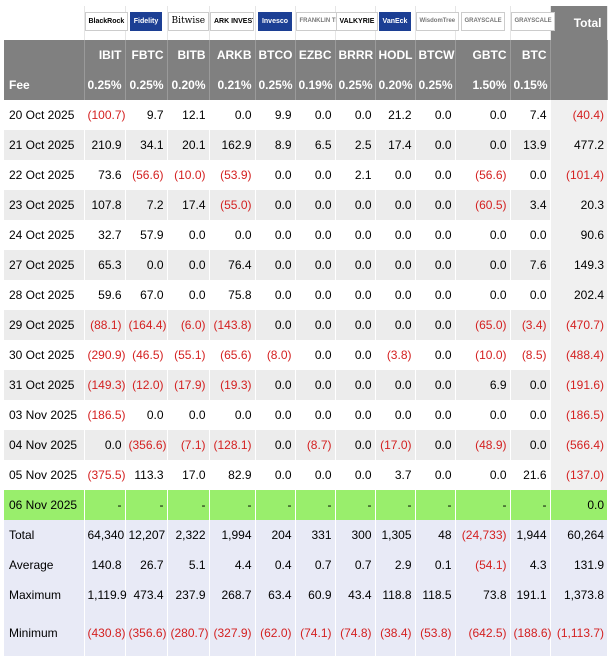  I want to click on fee-value: 0.25%, so click(105, 85).